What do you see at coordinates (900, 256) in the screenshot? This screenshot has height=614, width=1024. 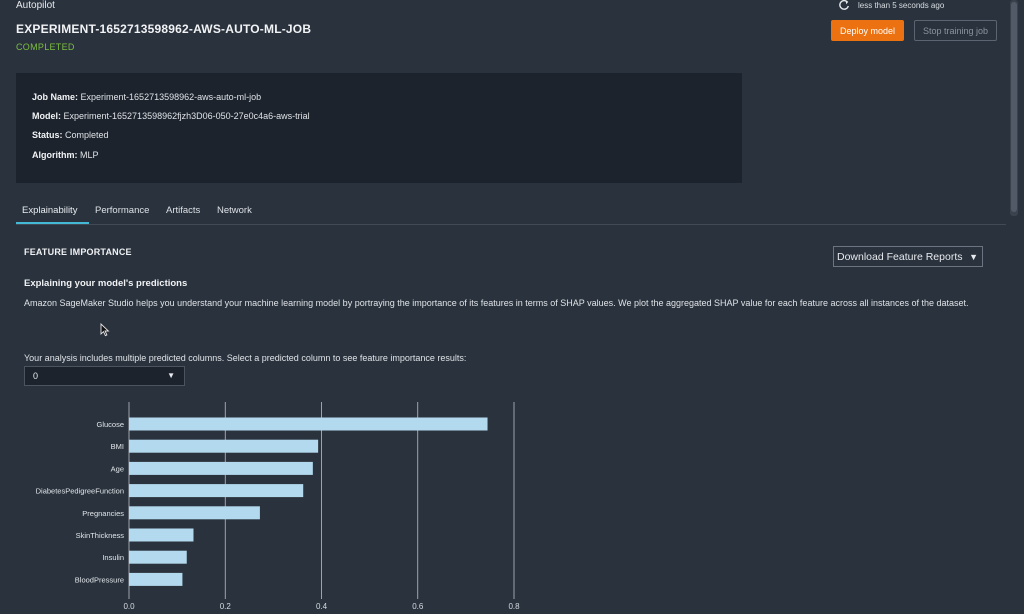 I see `download-feature-reports-label: Download Feature Reports` at bounding box center [900, 256].